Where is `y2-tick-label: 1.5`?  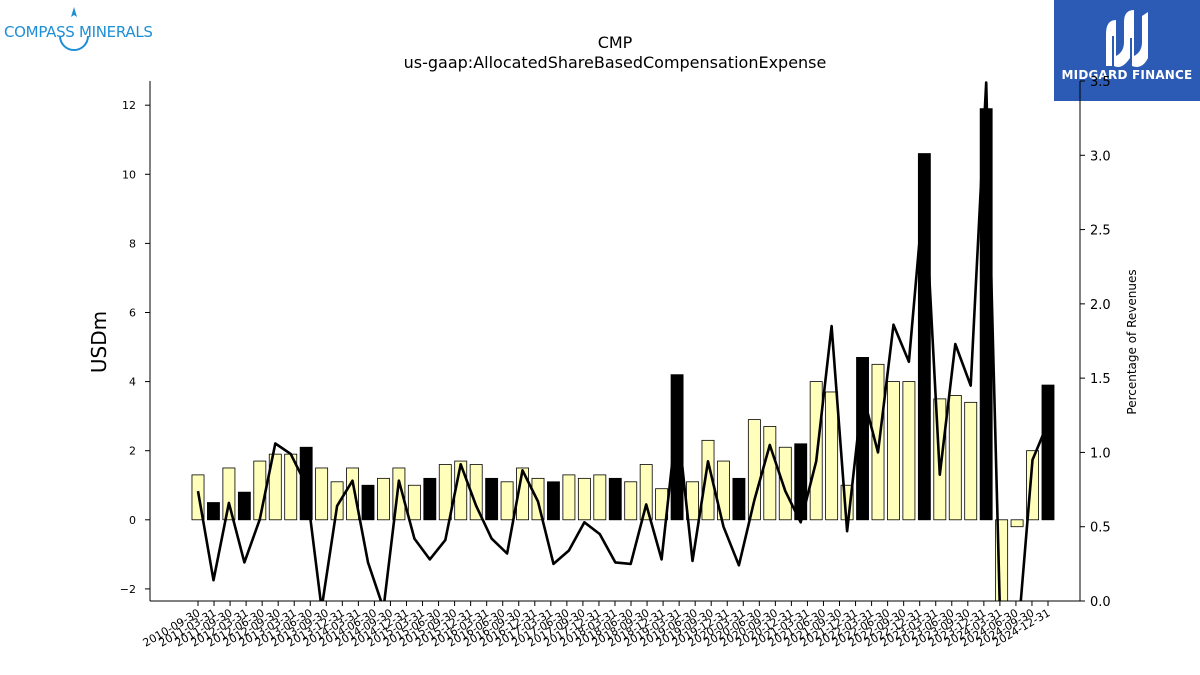 y2-tick-label: 1.5 is located at coordinates (1100, 379).